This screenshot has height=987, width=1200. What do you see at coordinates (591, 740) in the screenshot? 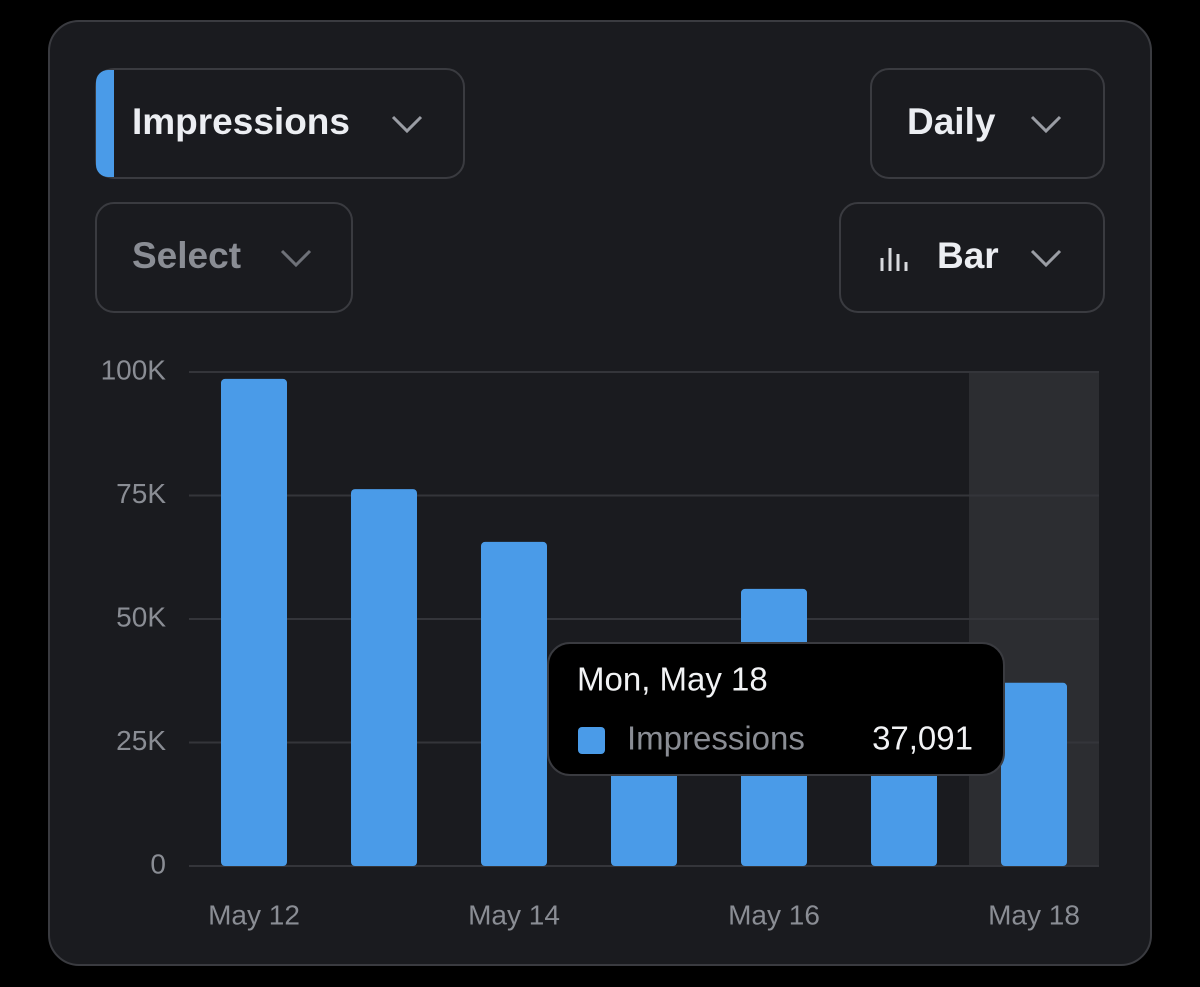
I see `tooltip-swatch` at bounding box center [591, 740].